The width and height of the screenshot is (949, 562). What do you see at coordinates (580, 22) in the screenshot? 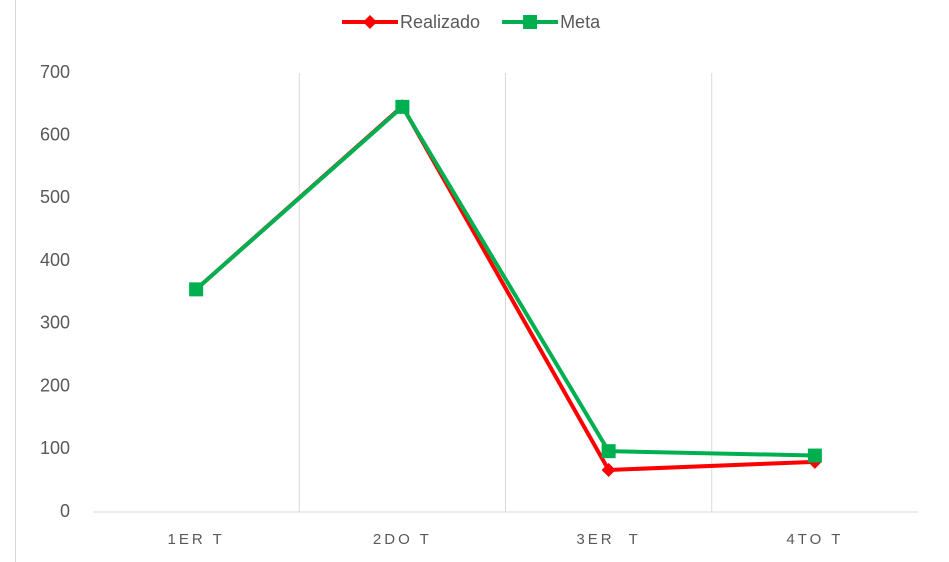
I see `legend-label: Meta` at bounding box center [580, 22].